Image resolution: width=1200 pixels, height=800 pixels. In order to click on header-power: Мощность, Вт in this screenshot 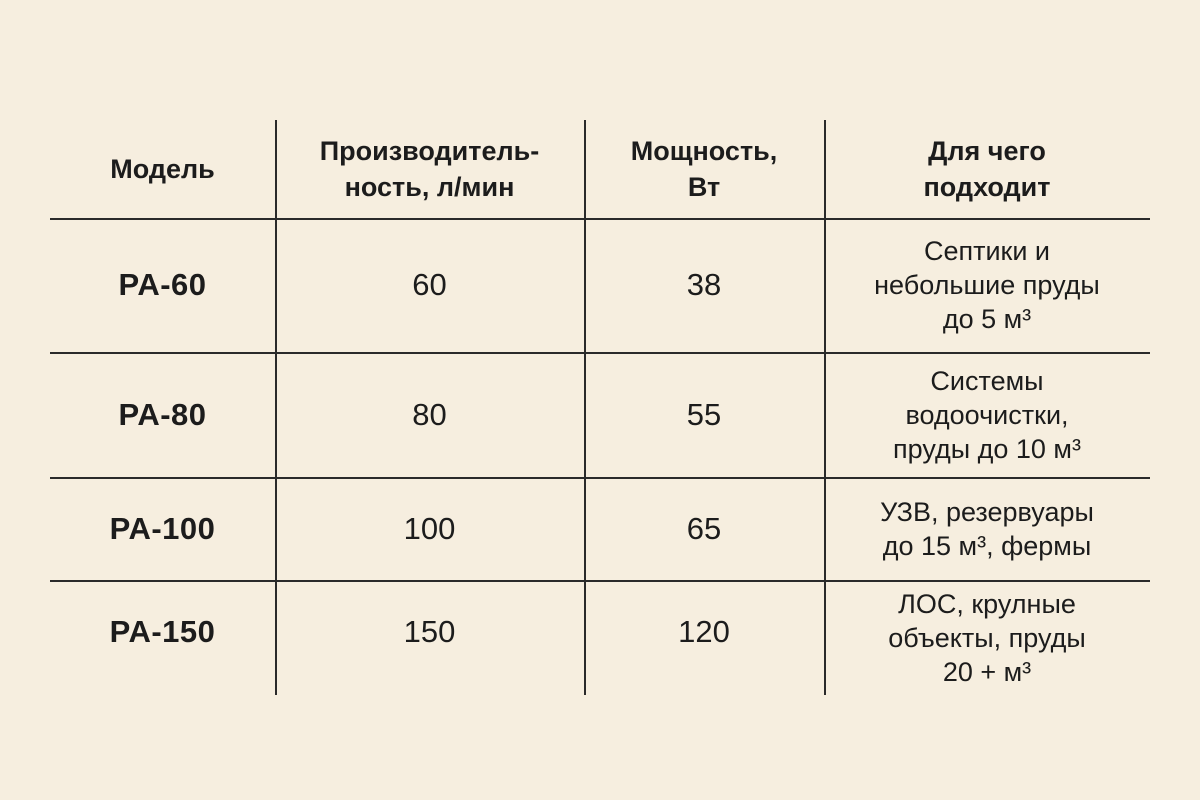, I will do `click(704, 169)`.